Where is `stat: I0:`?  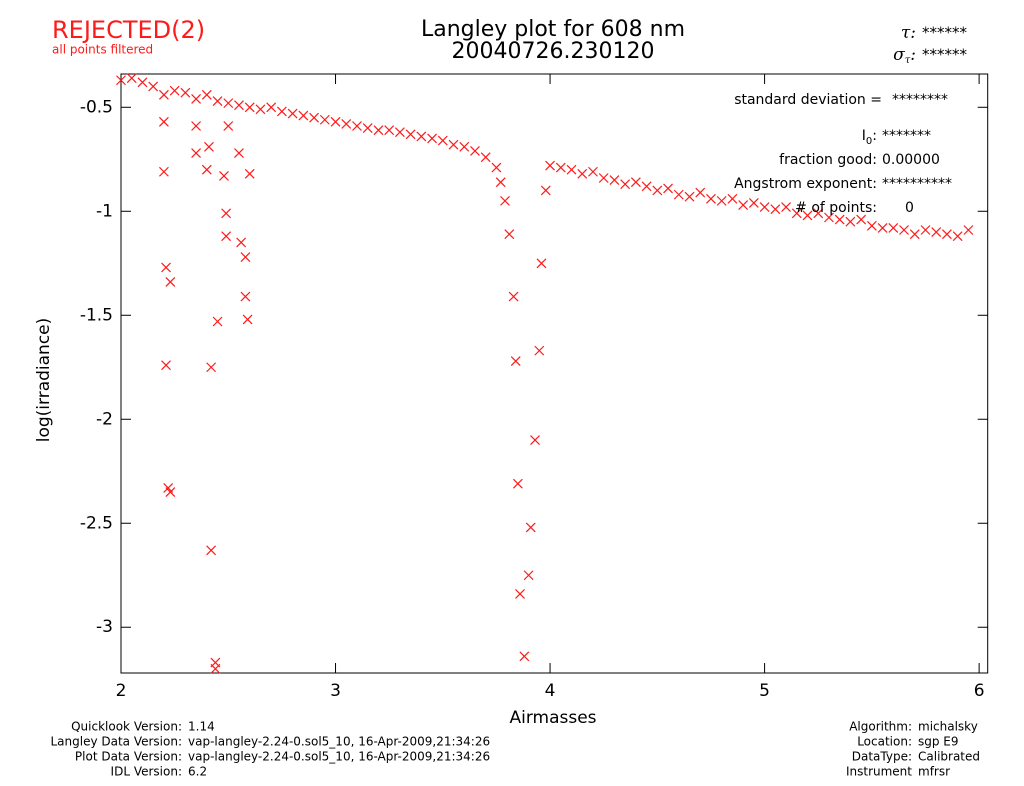 stat: I0: is located at coordinates (869, 137).